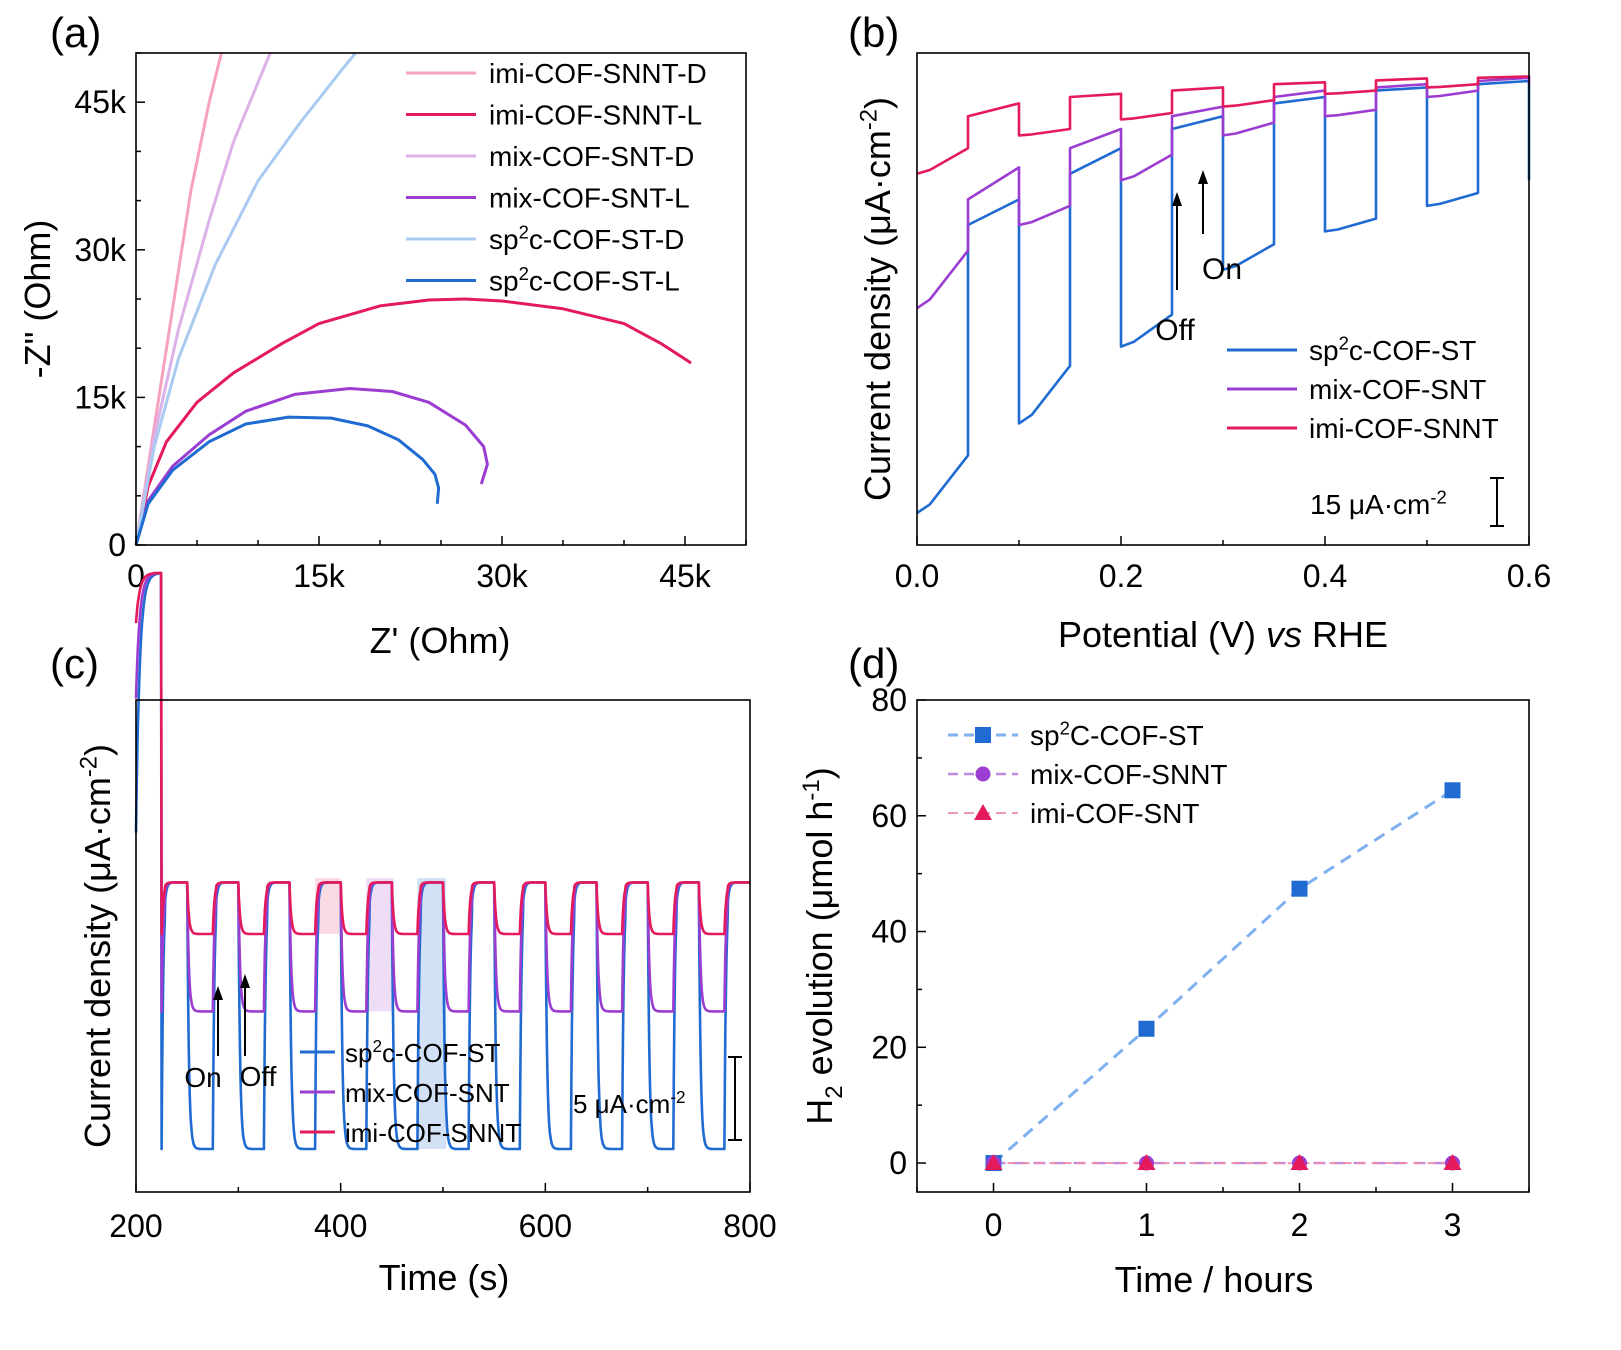 This screenshot has width=1621, height=1350. What do you see at coordinates (586, 238) in the screenshot?
I see `legend-label: sp2c-COF-ST-D` at bounding box center [586, 238].